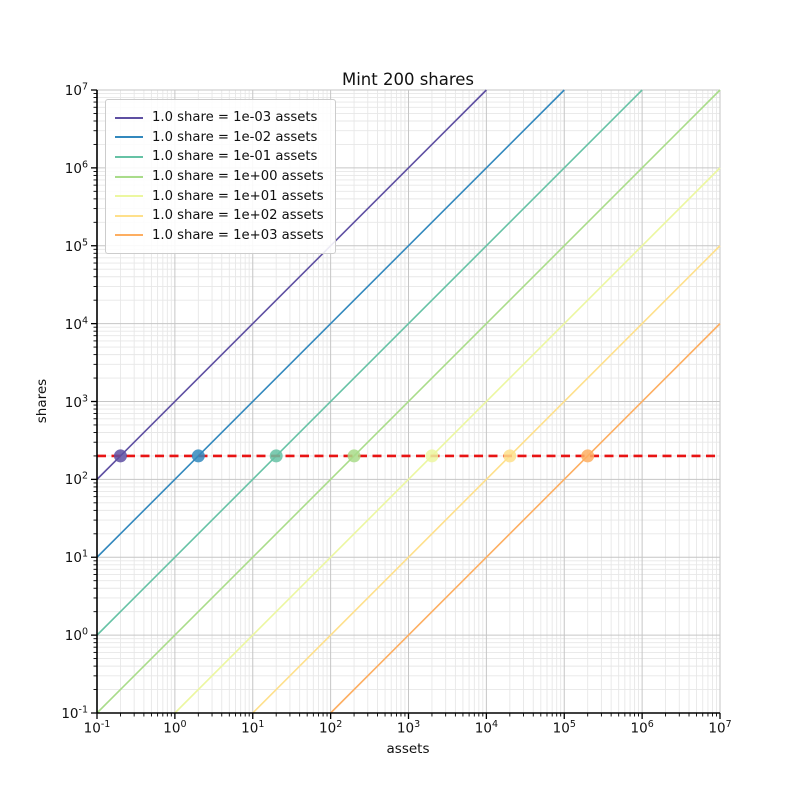 The height and width of the screenshot is (800, 800). What do you see at coordinates (74, 713) in the screenshot?
I see `y-tick-label: 10⁻¹` at bounding box center [74, 713].